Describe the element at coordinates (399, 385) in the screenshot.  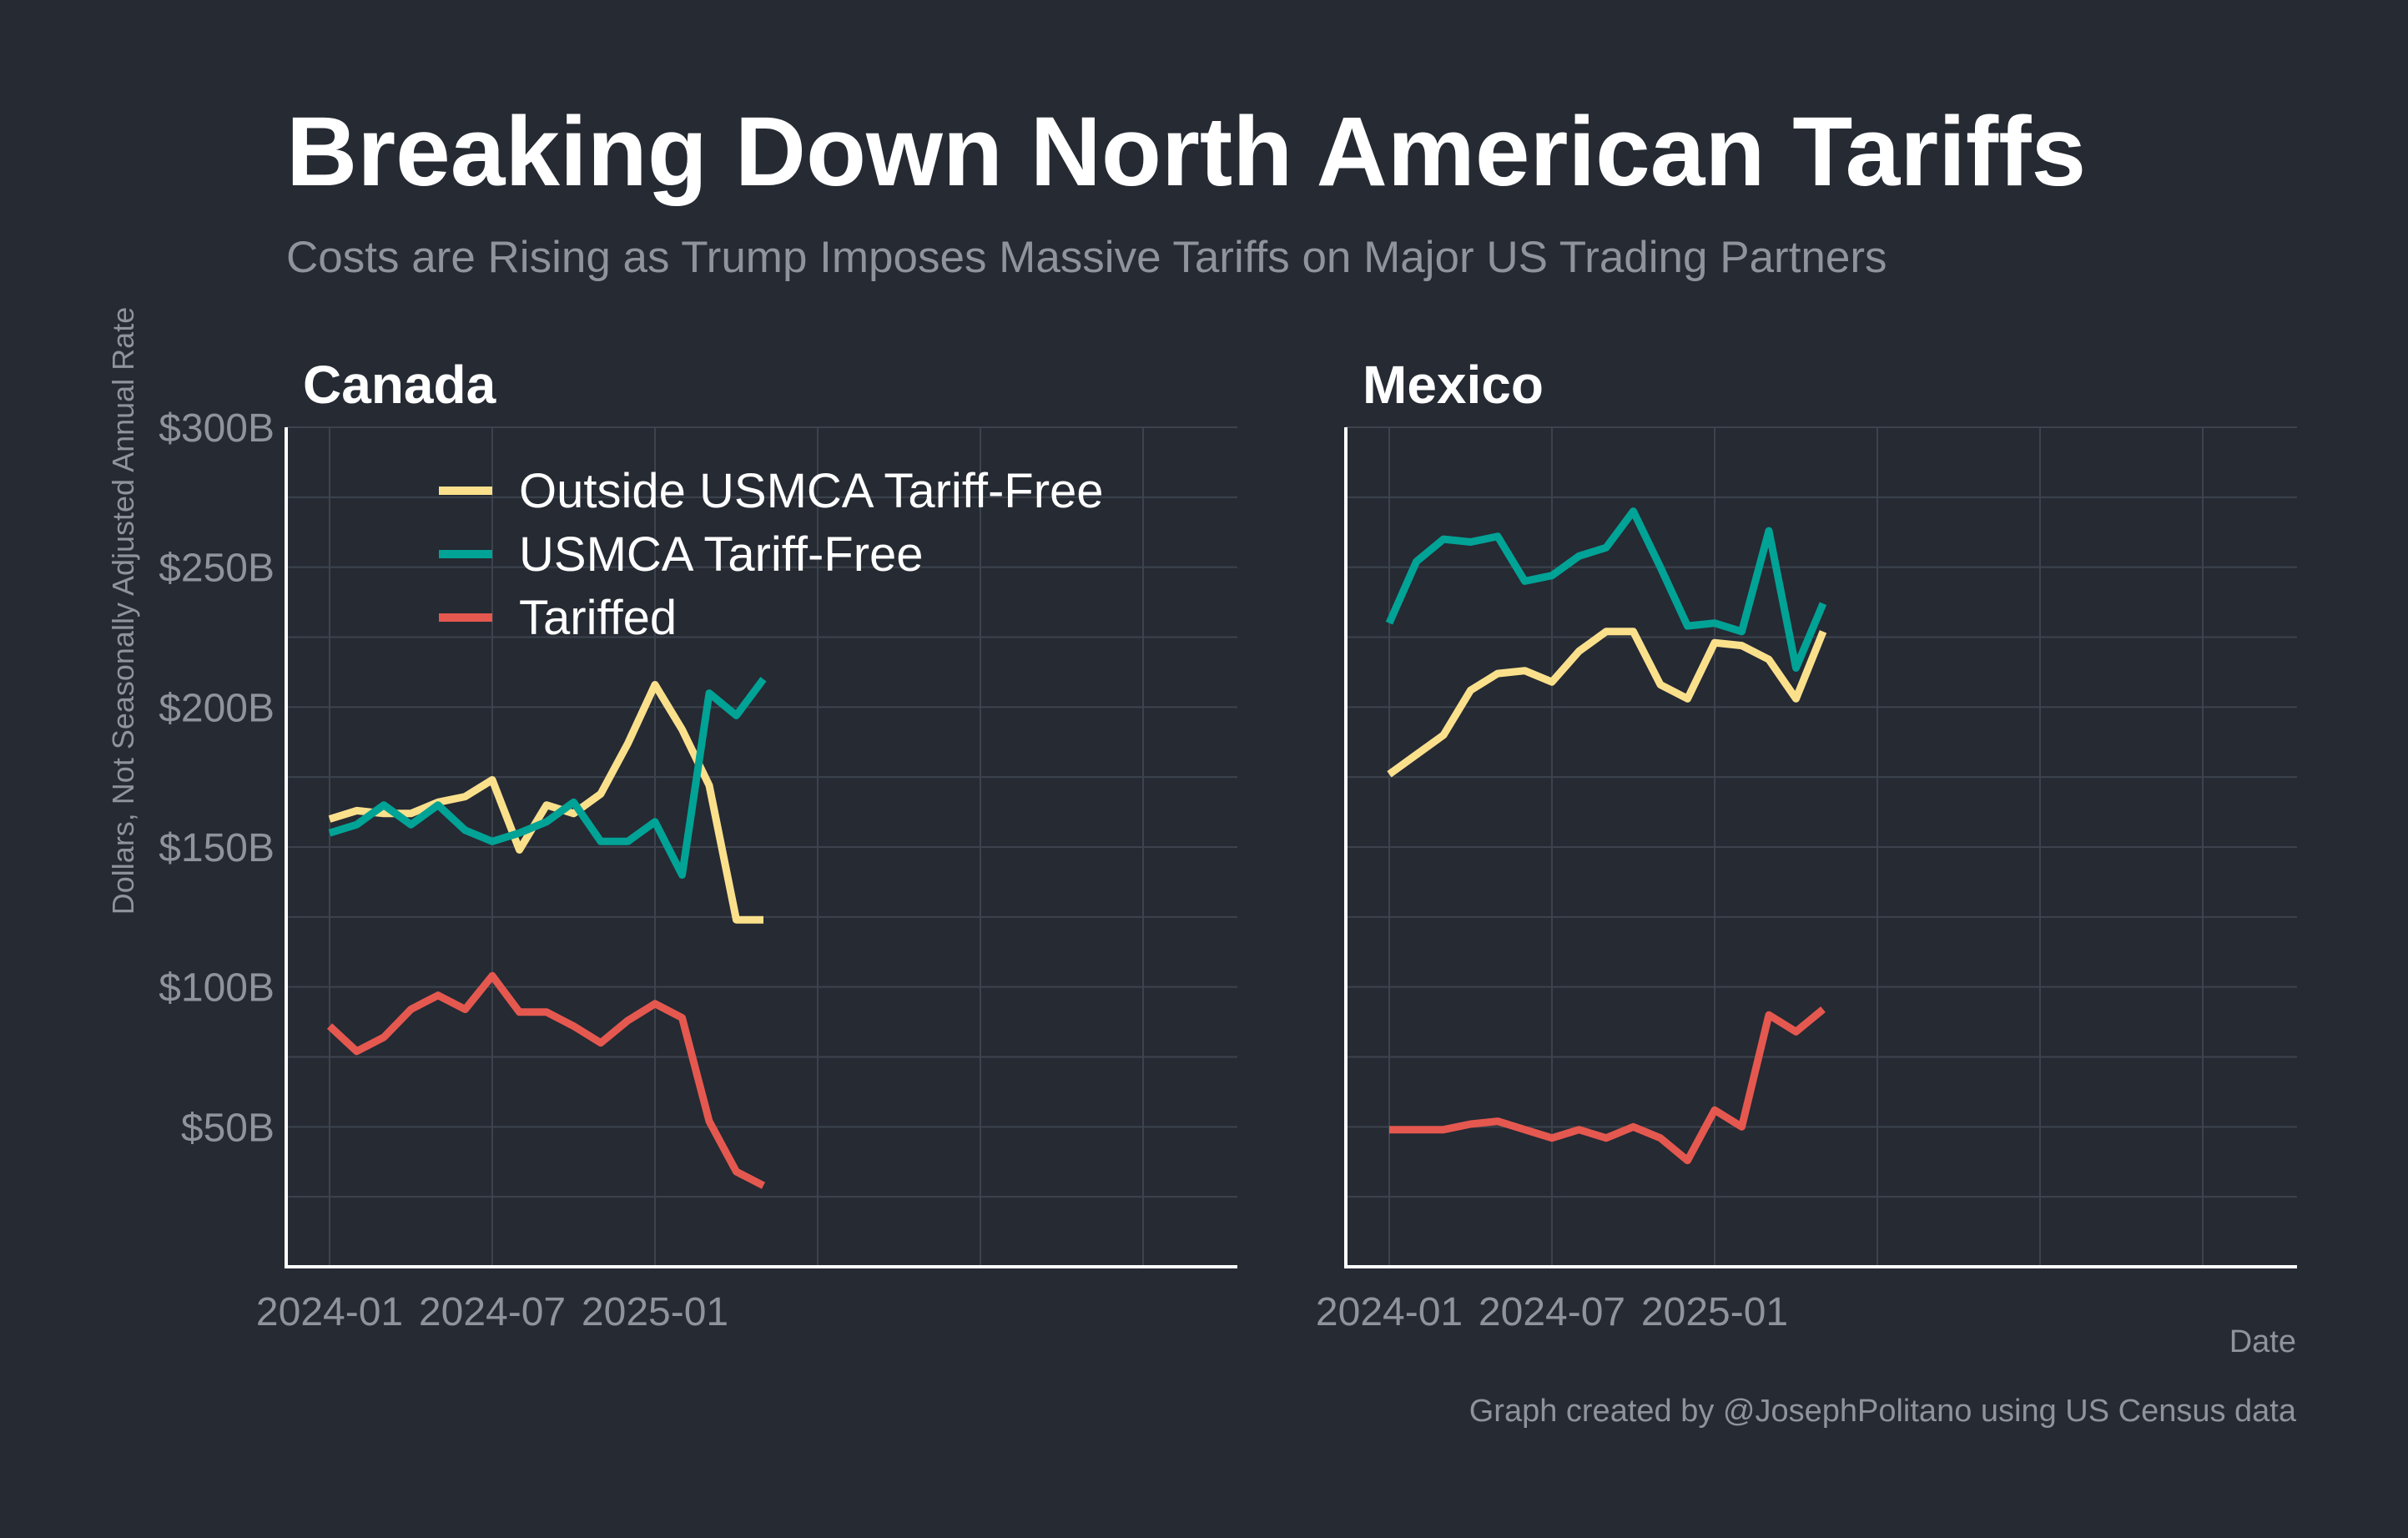
I see `panel-title-canada: Canada` at that location.